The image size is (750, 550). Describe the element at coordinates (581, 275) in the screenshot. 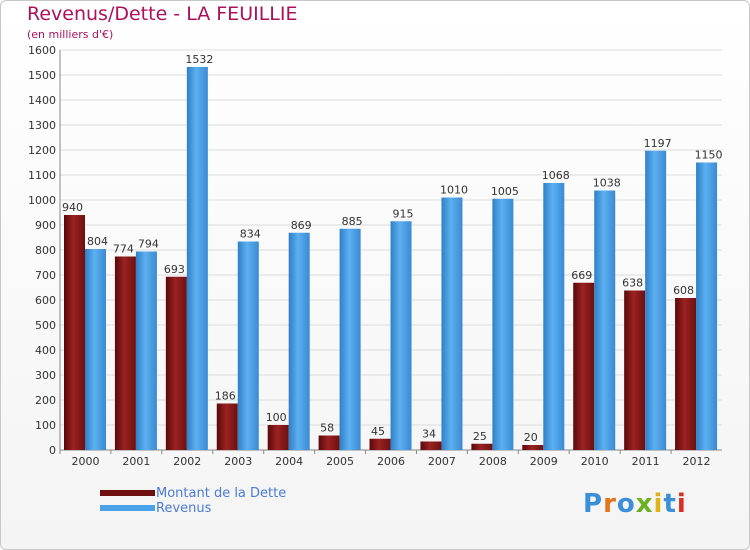

I see `data-label-dette: 669` at that location.